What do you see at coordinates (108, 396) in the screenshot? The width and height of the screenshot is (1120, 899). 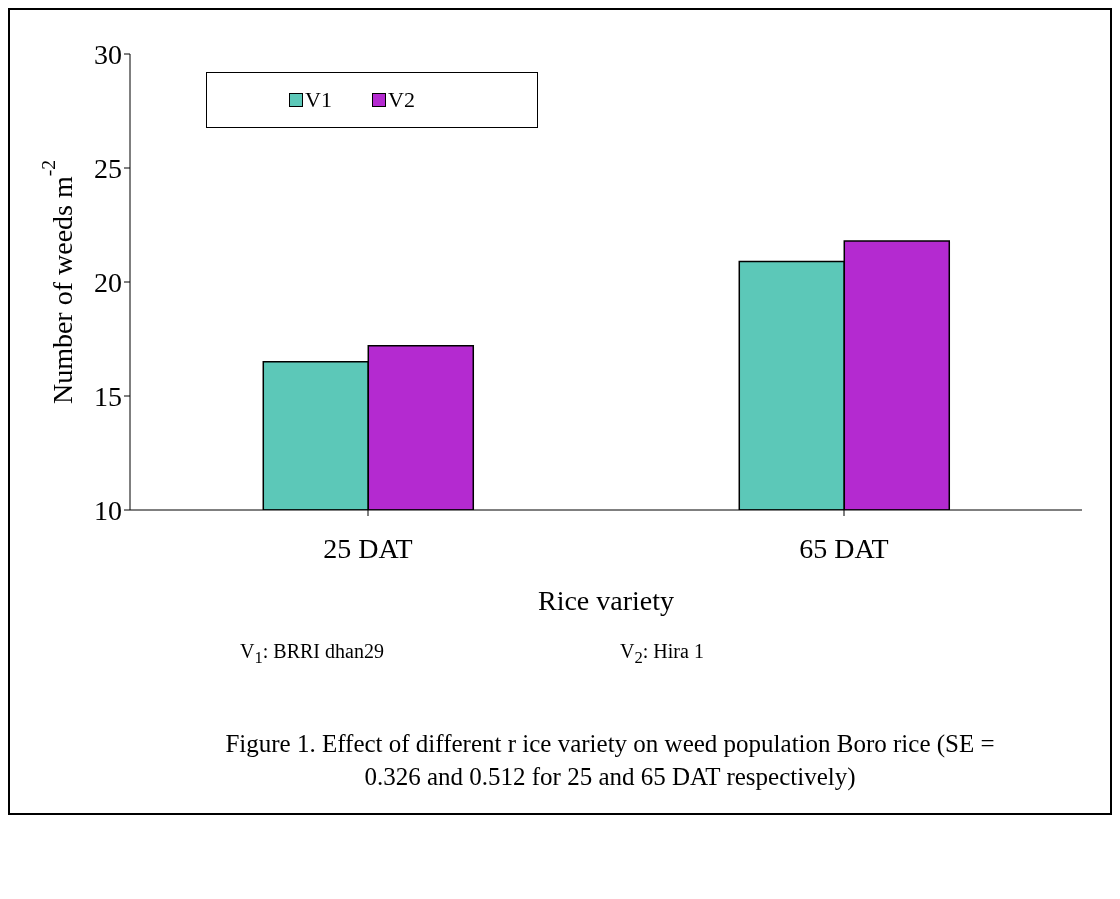 I see `y-tick-label: 15` at bounding box center [108, 396].